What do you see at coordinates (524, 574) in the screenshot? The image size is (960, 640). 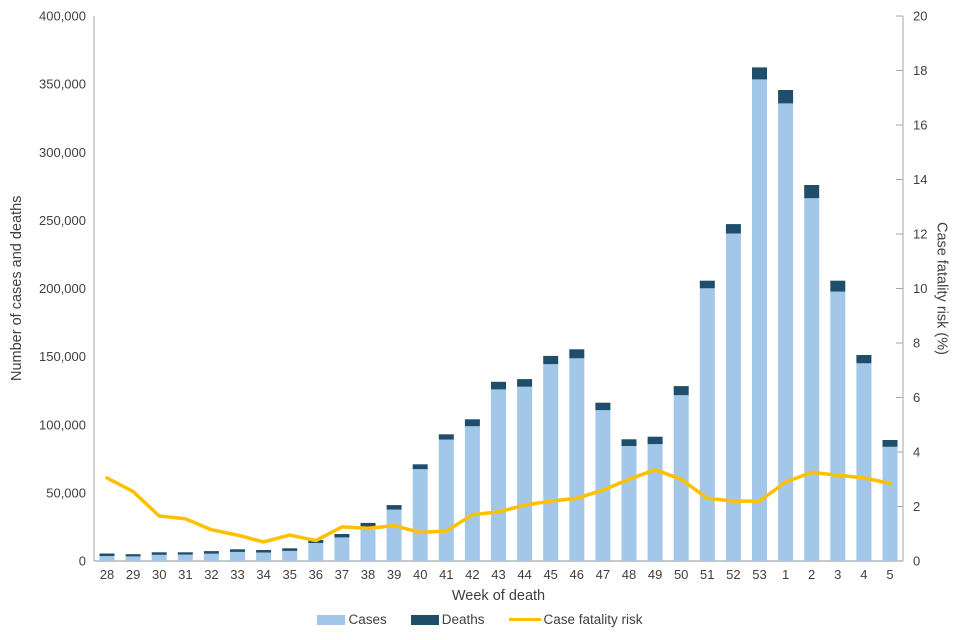 I see `x-axis-tick-label: 44` at bounding box center [524, 574].